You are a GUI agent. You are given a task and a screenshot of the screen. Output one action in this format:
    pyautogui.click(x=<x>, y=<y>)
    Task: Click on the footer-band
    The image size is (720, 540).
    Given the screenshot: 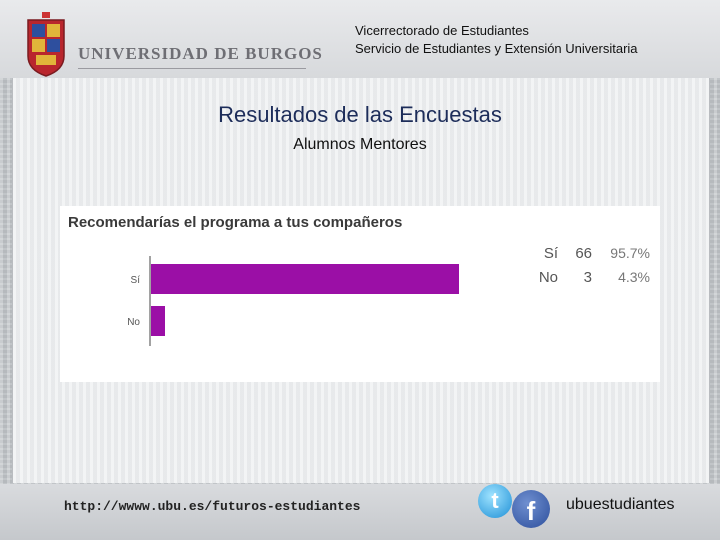 What is the action you would take?
    pyautogui.click(x=360, y=512)
    